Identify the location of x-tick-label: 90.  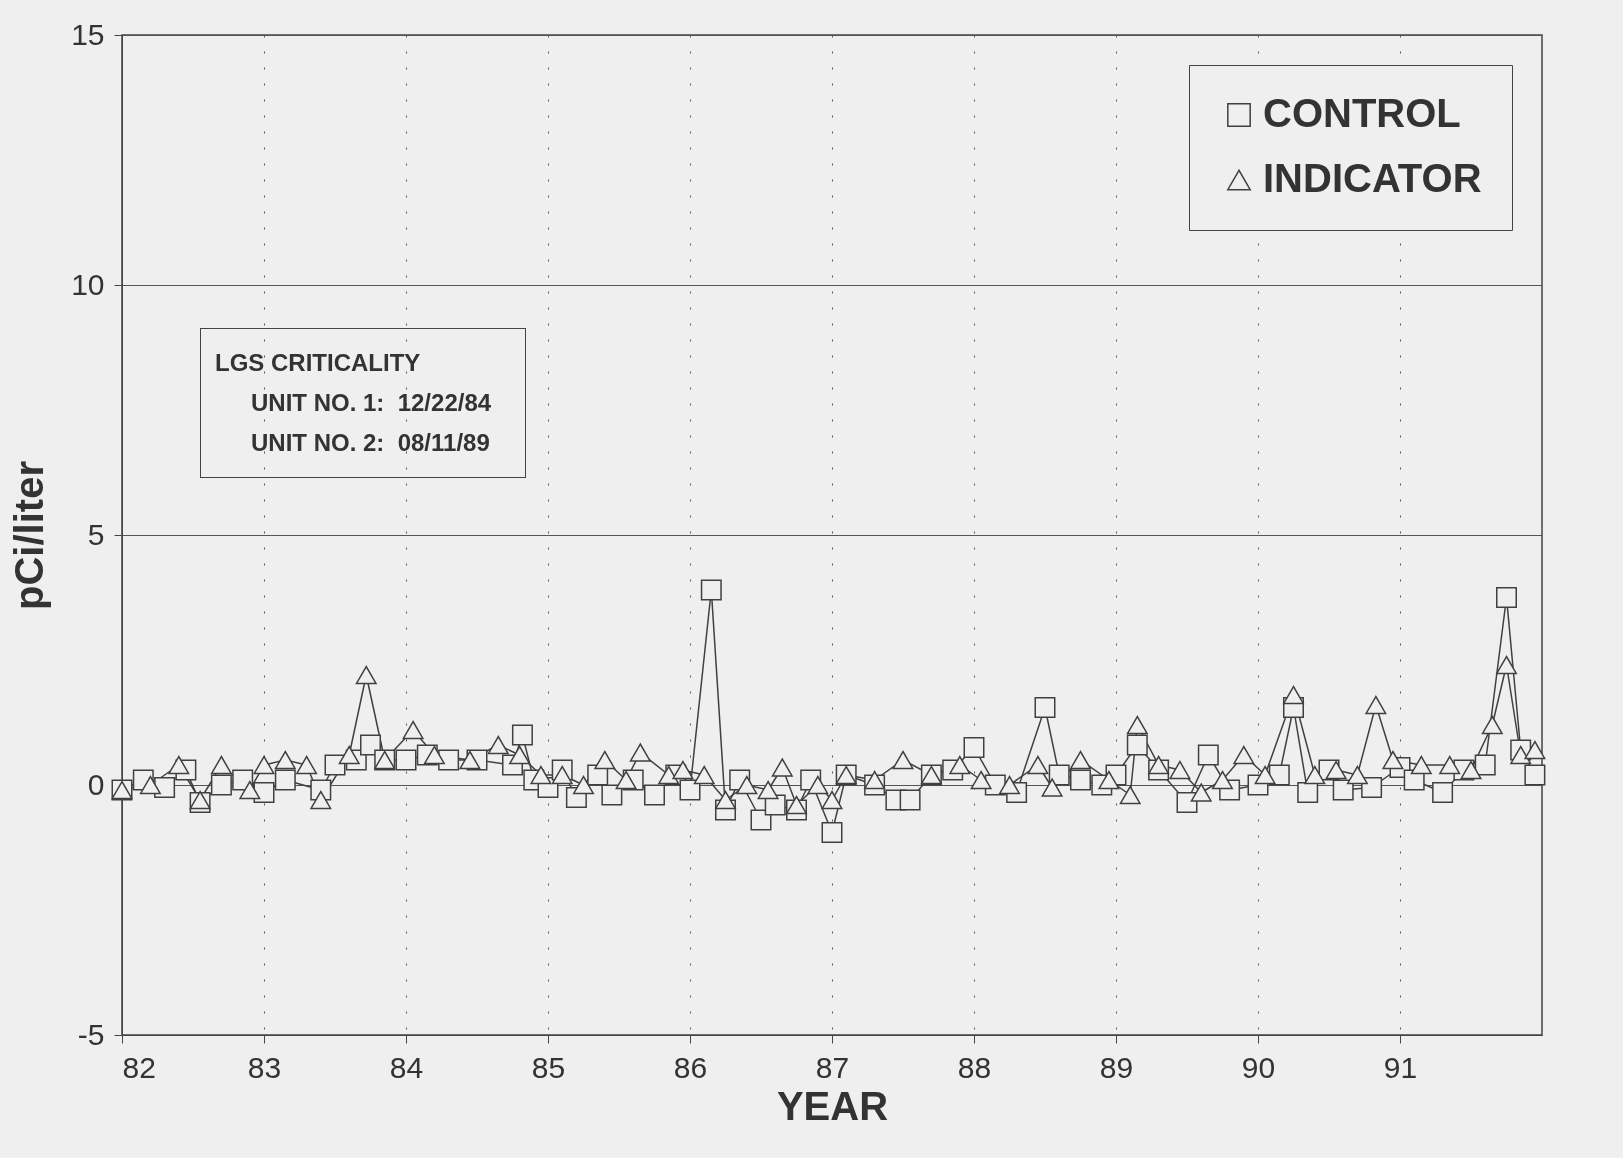
(1258, 1067).